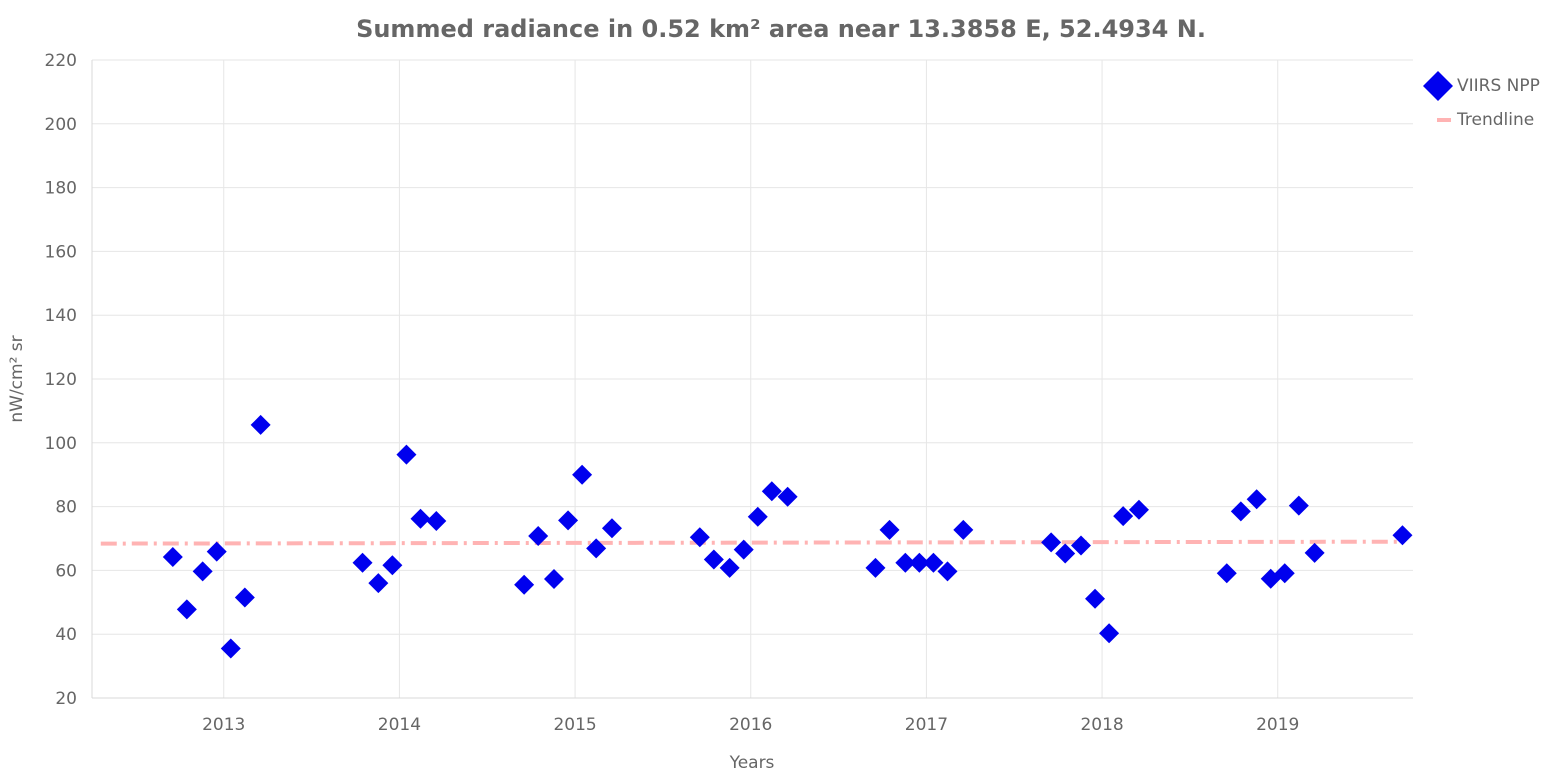  Describe the element at coordinates (399, 725) in the screenshot. I see `x-tick-label: 2014` at that location.